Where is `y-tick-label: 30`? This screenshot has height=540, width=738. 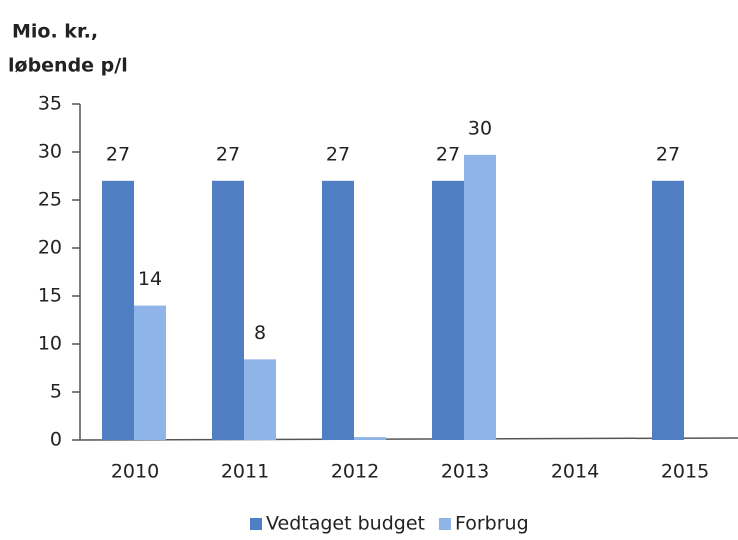 y-tick-label: 30 is located at coordinates (50, 152).